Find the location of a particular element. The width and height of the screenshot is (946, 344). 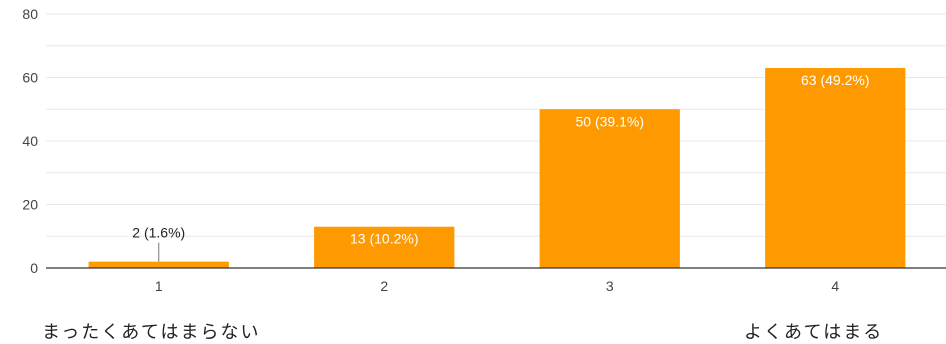

x-tick-label: 3 is located at coordinates (610, 286).